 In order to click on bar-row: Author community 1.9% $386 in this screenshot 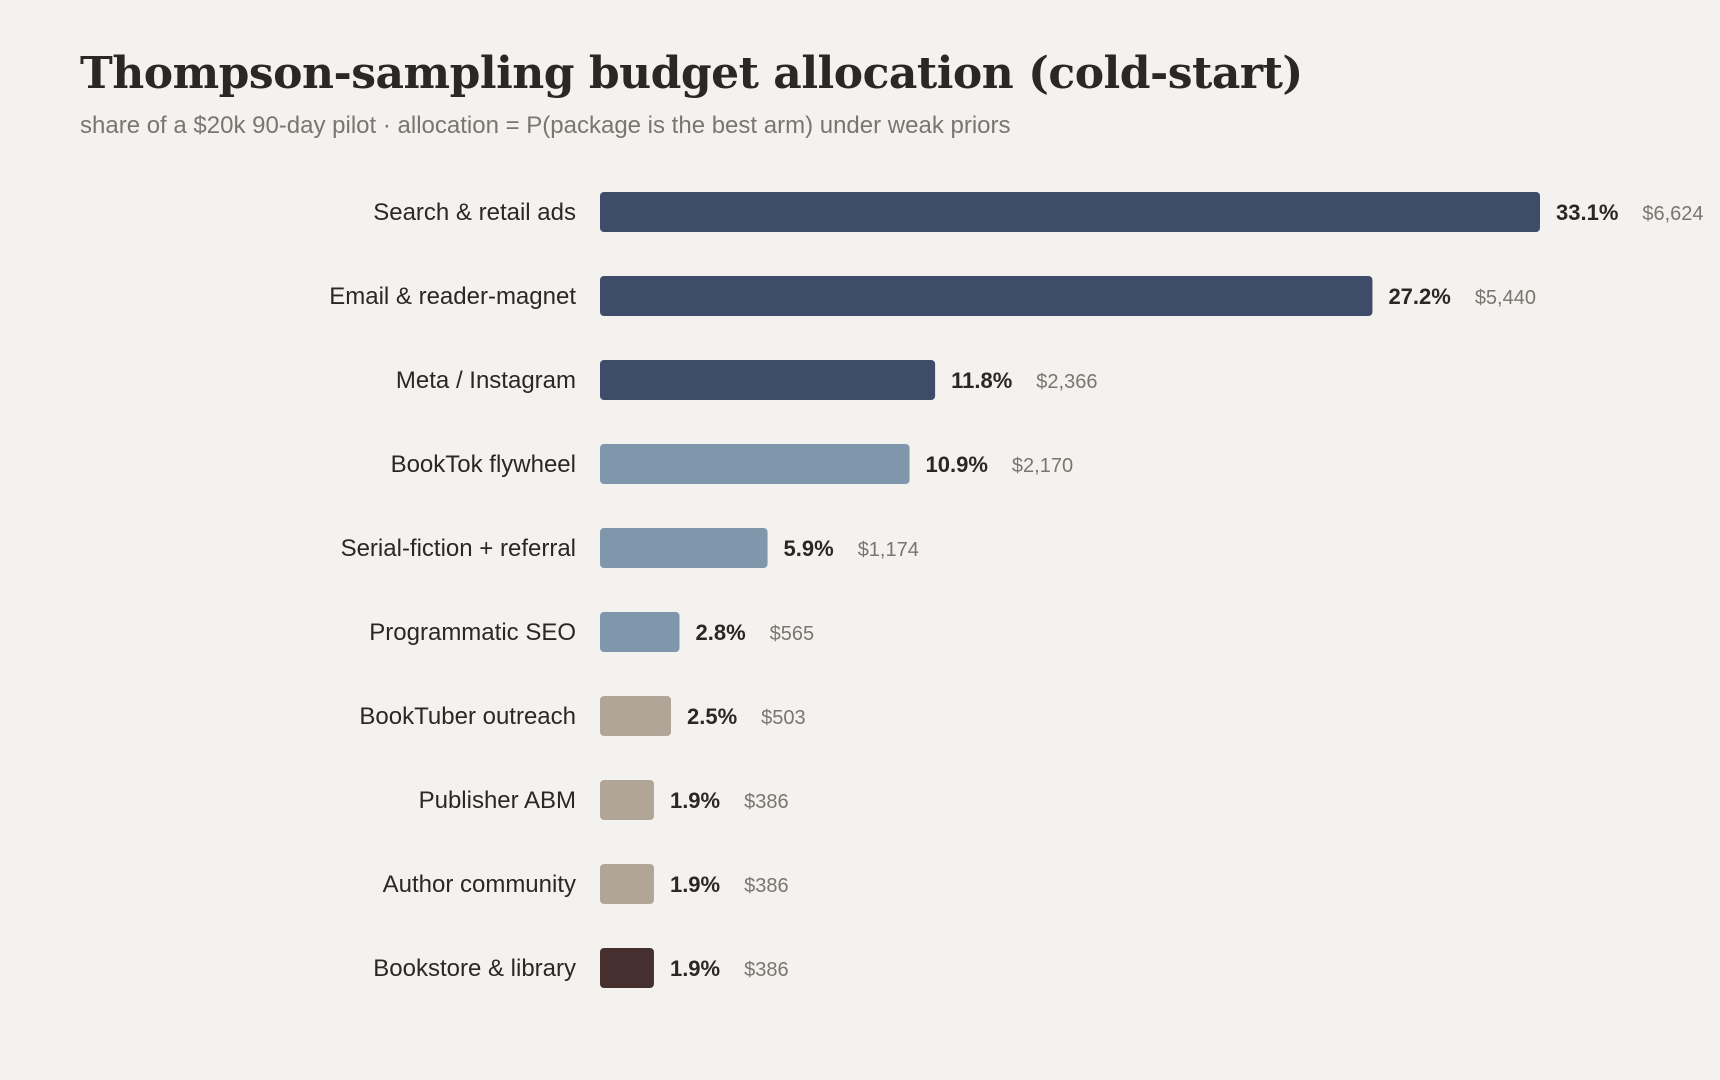, I will do `click(586, 884)`.